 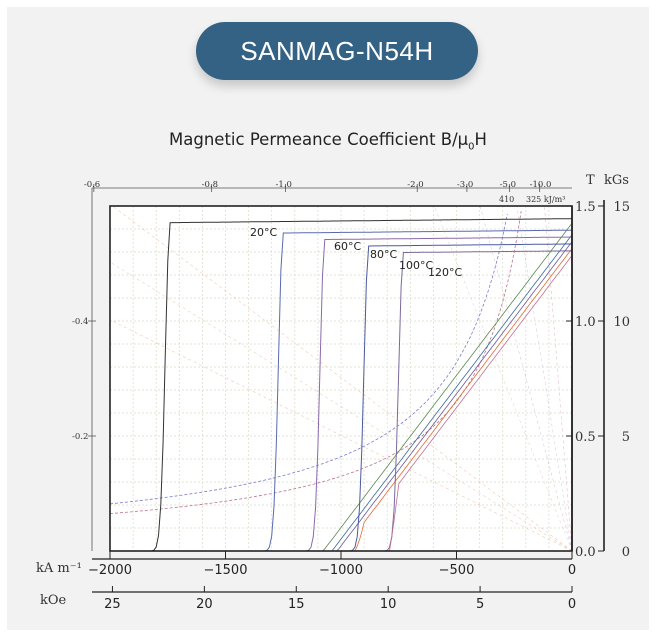 What do you see at coordinates (226, 570) in the screenshot?
I see `ka-tick-label-1: −1500` at bounding box center [226, 570].